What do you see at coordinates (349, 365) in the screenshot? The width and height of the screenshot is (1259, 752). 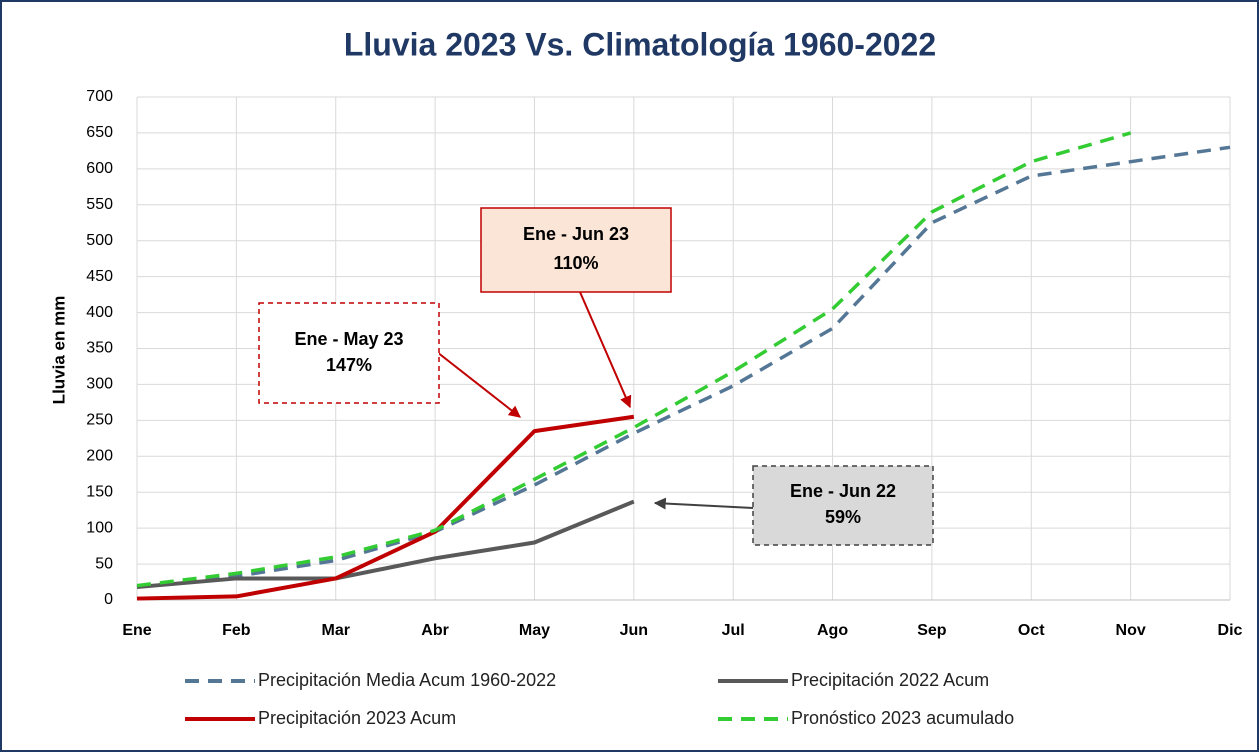 I see `annotation-text: 147%` at bounding box center [349, 365].